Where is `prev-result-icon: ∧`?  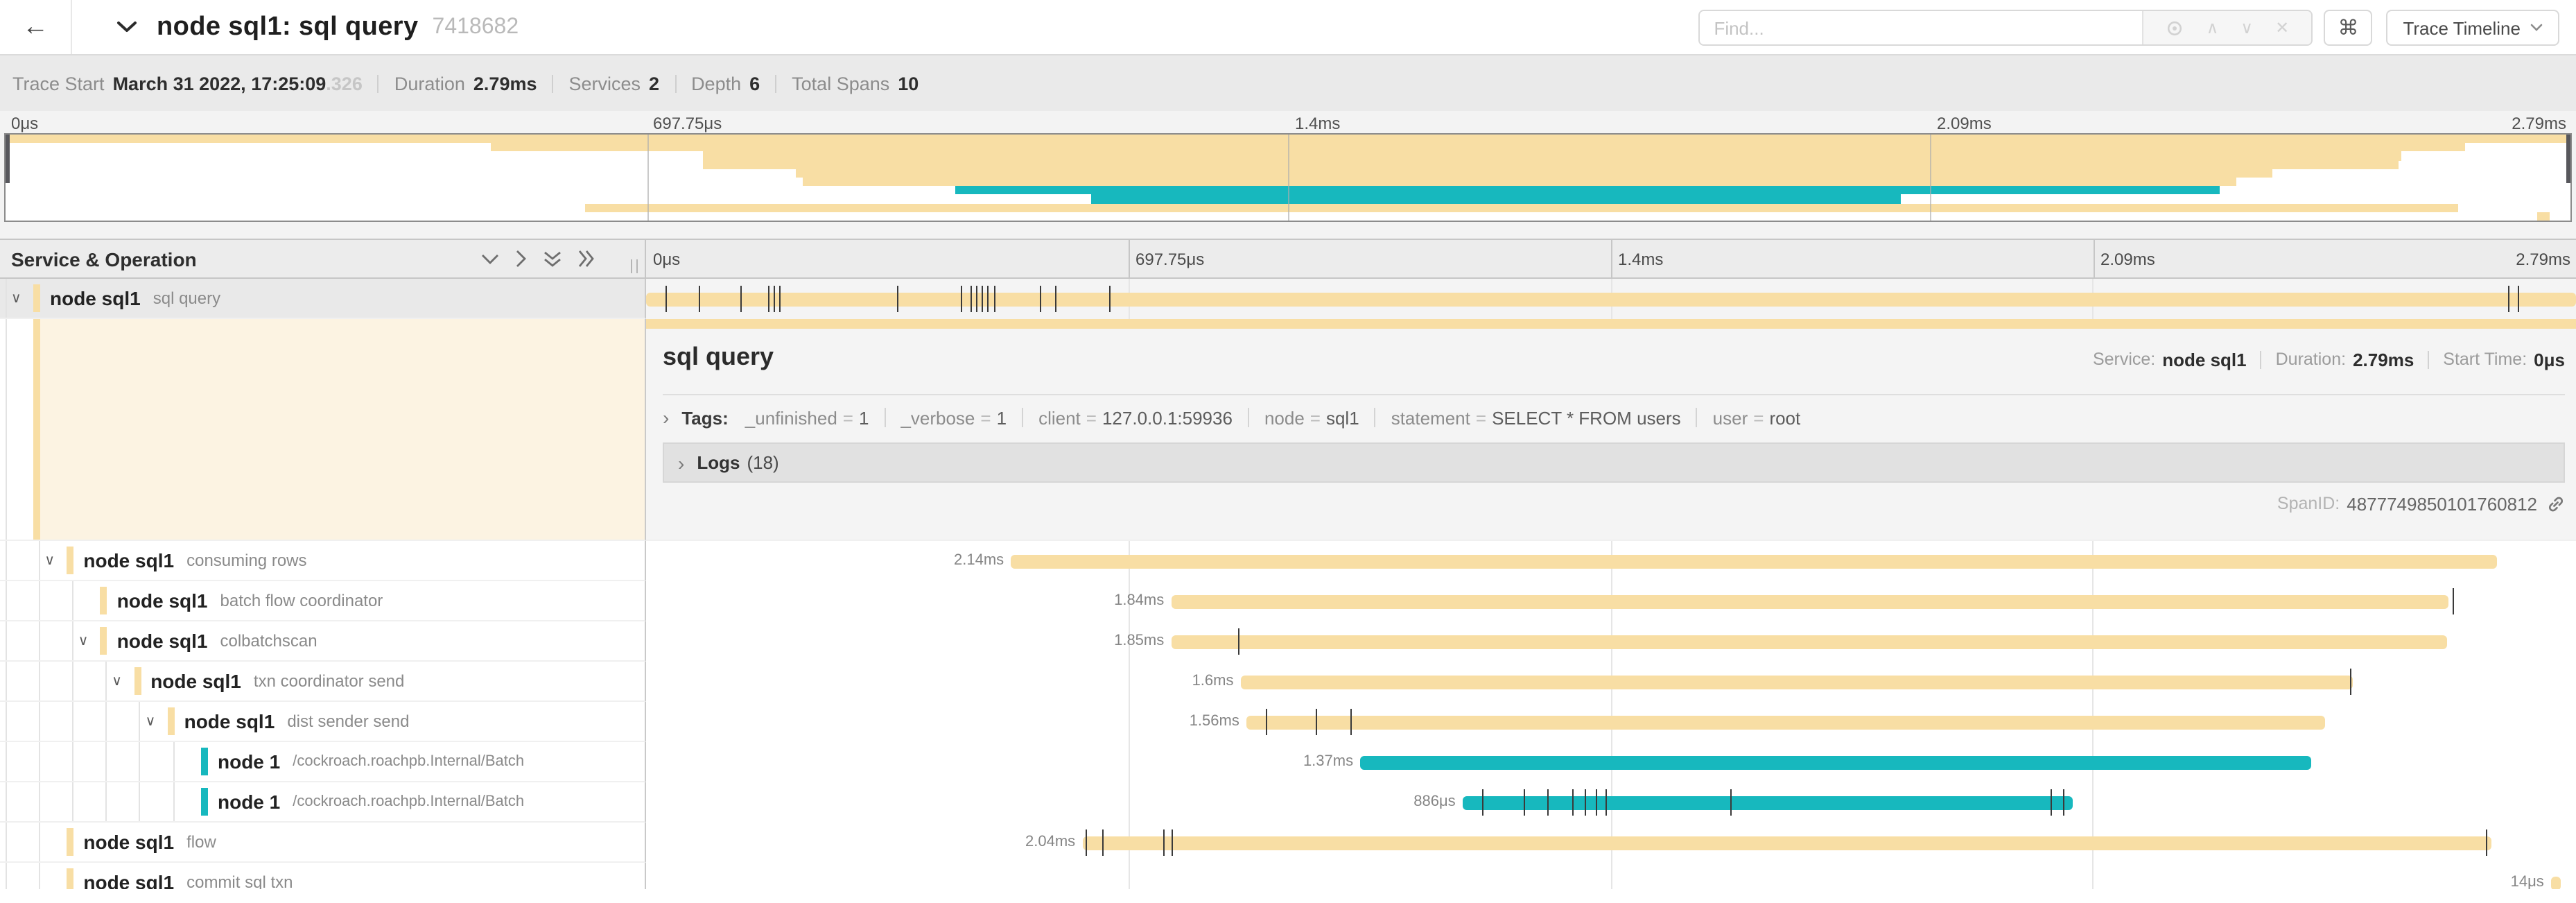
prev-result-icon: ∧ is located at coordinates (2212, 27).